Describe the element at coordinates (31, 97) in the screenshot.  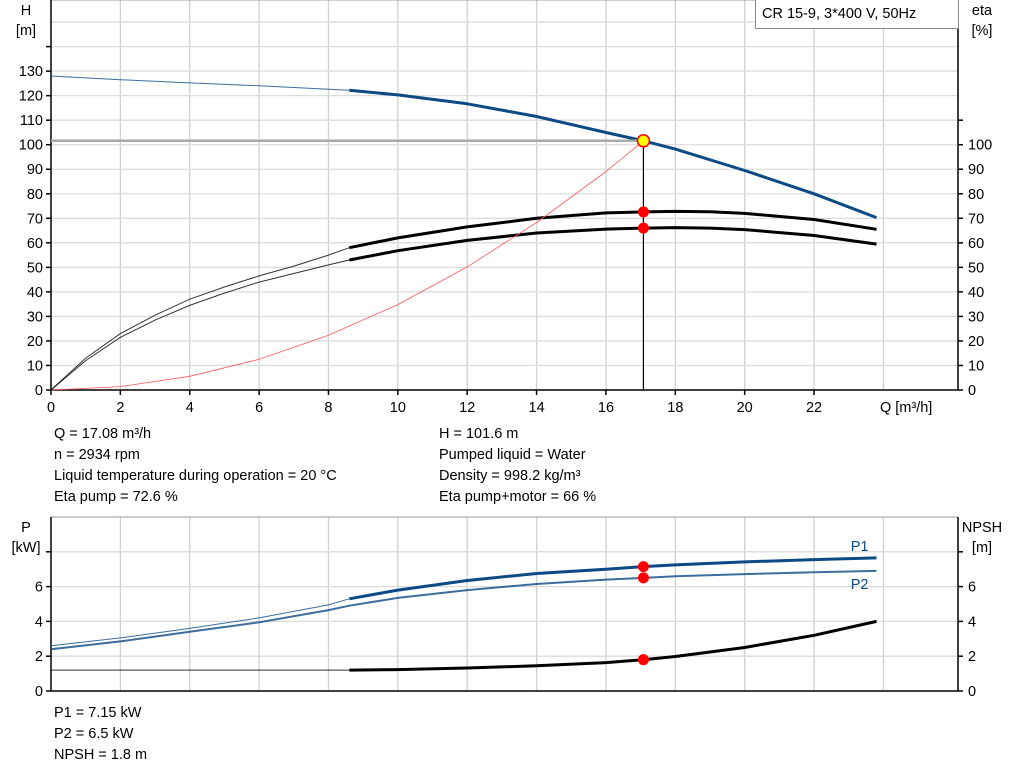
I see `y-tick-label-left: 120` at that location.